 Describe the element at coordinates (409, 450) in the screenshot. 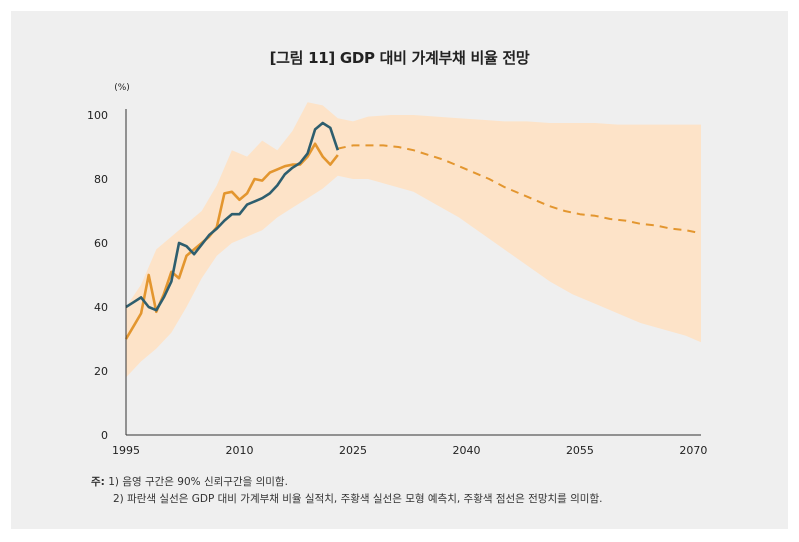

I see `x-tick-labels: 1995 2010 2025 2040 2055 2070` at that location.